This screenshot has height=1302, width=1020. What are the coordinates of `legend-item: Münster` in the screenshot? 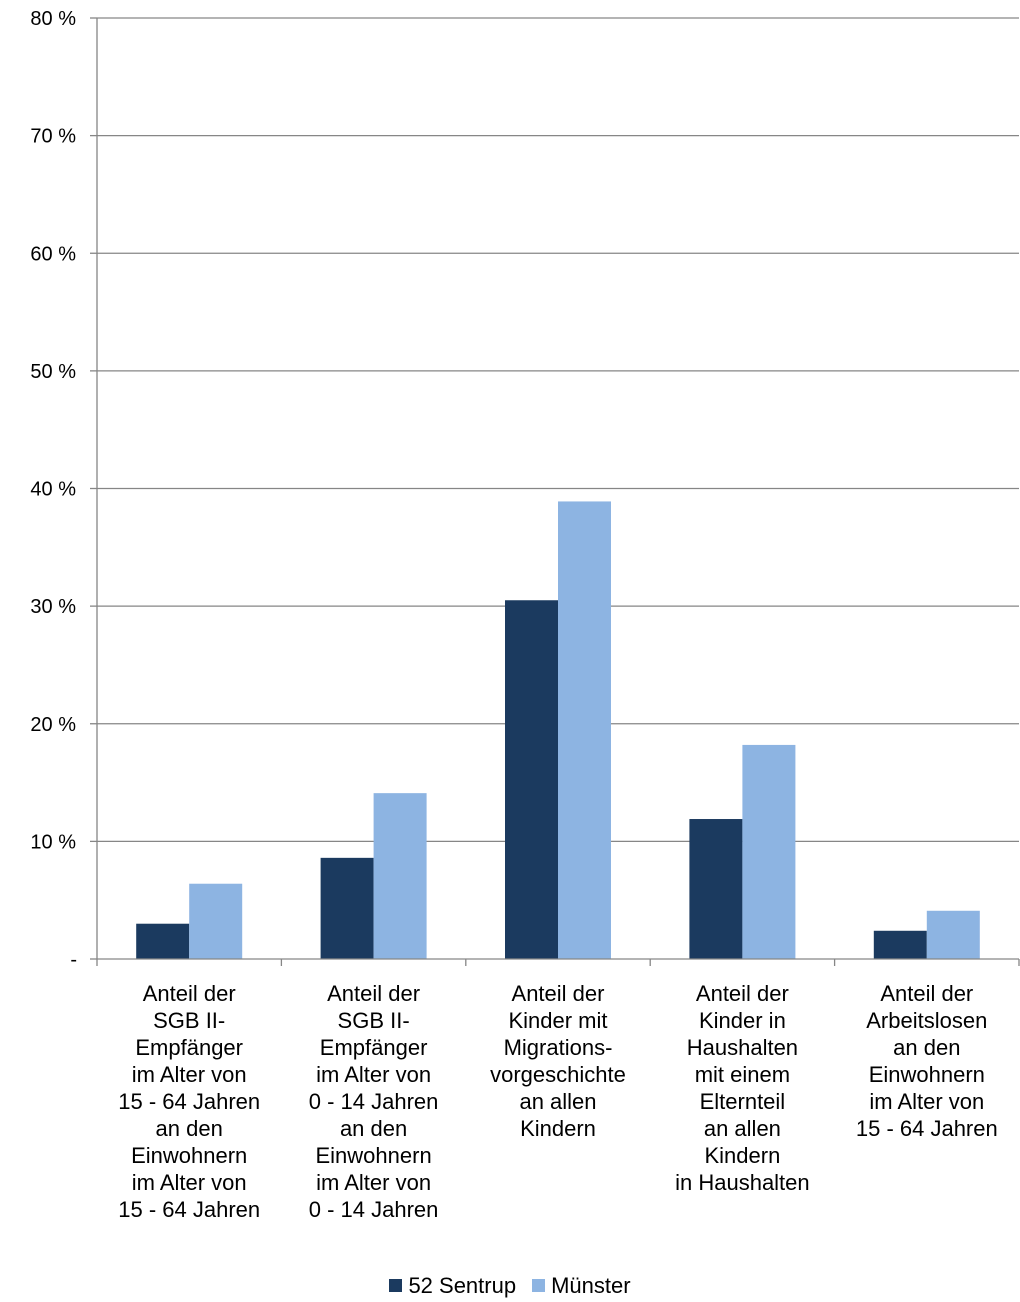 It's located at (581, 1286).